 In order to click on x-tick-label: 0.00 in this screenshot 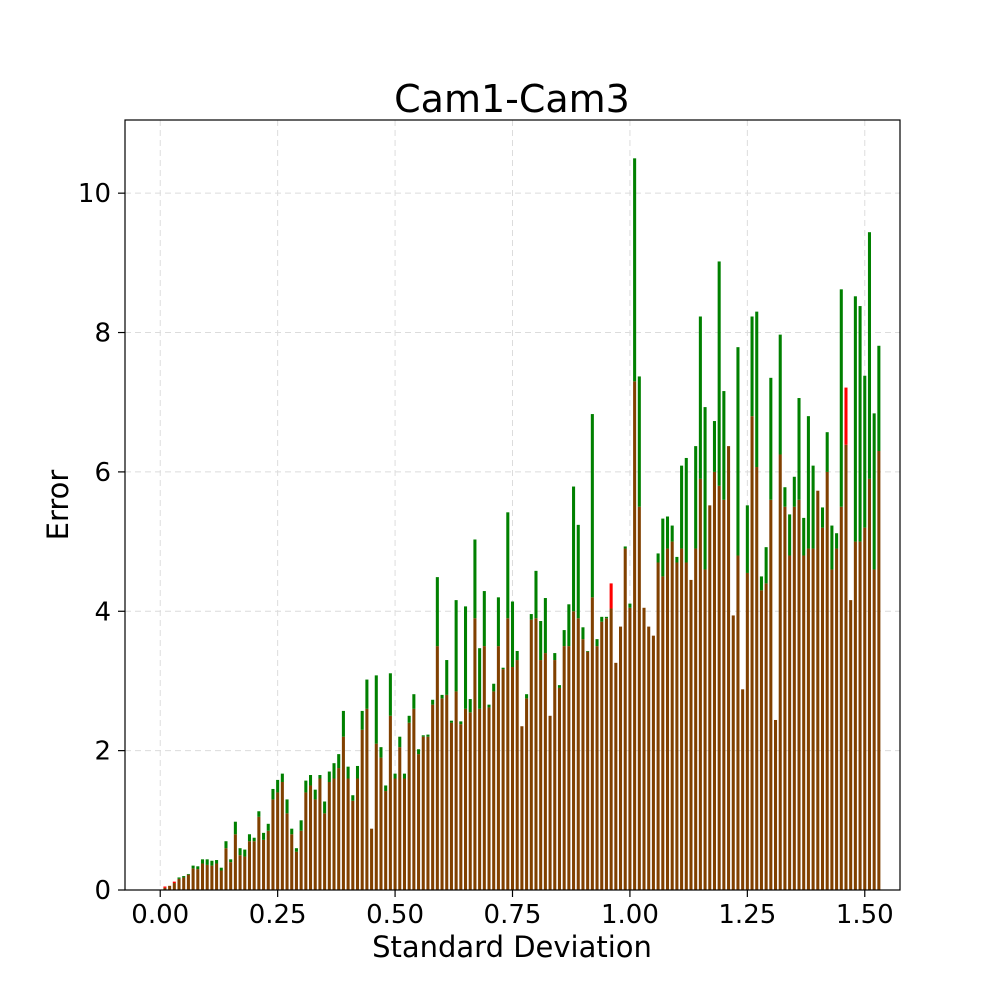, I will do `click(160, 915)`.